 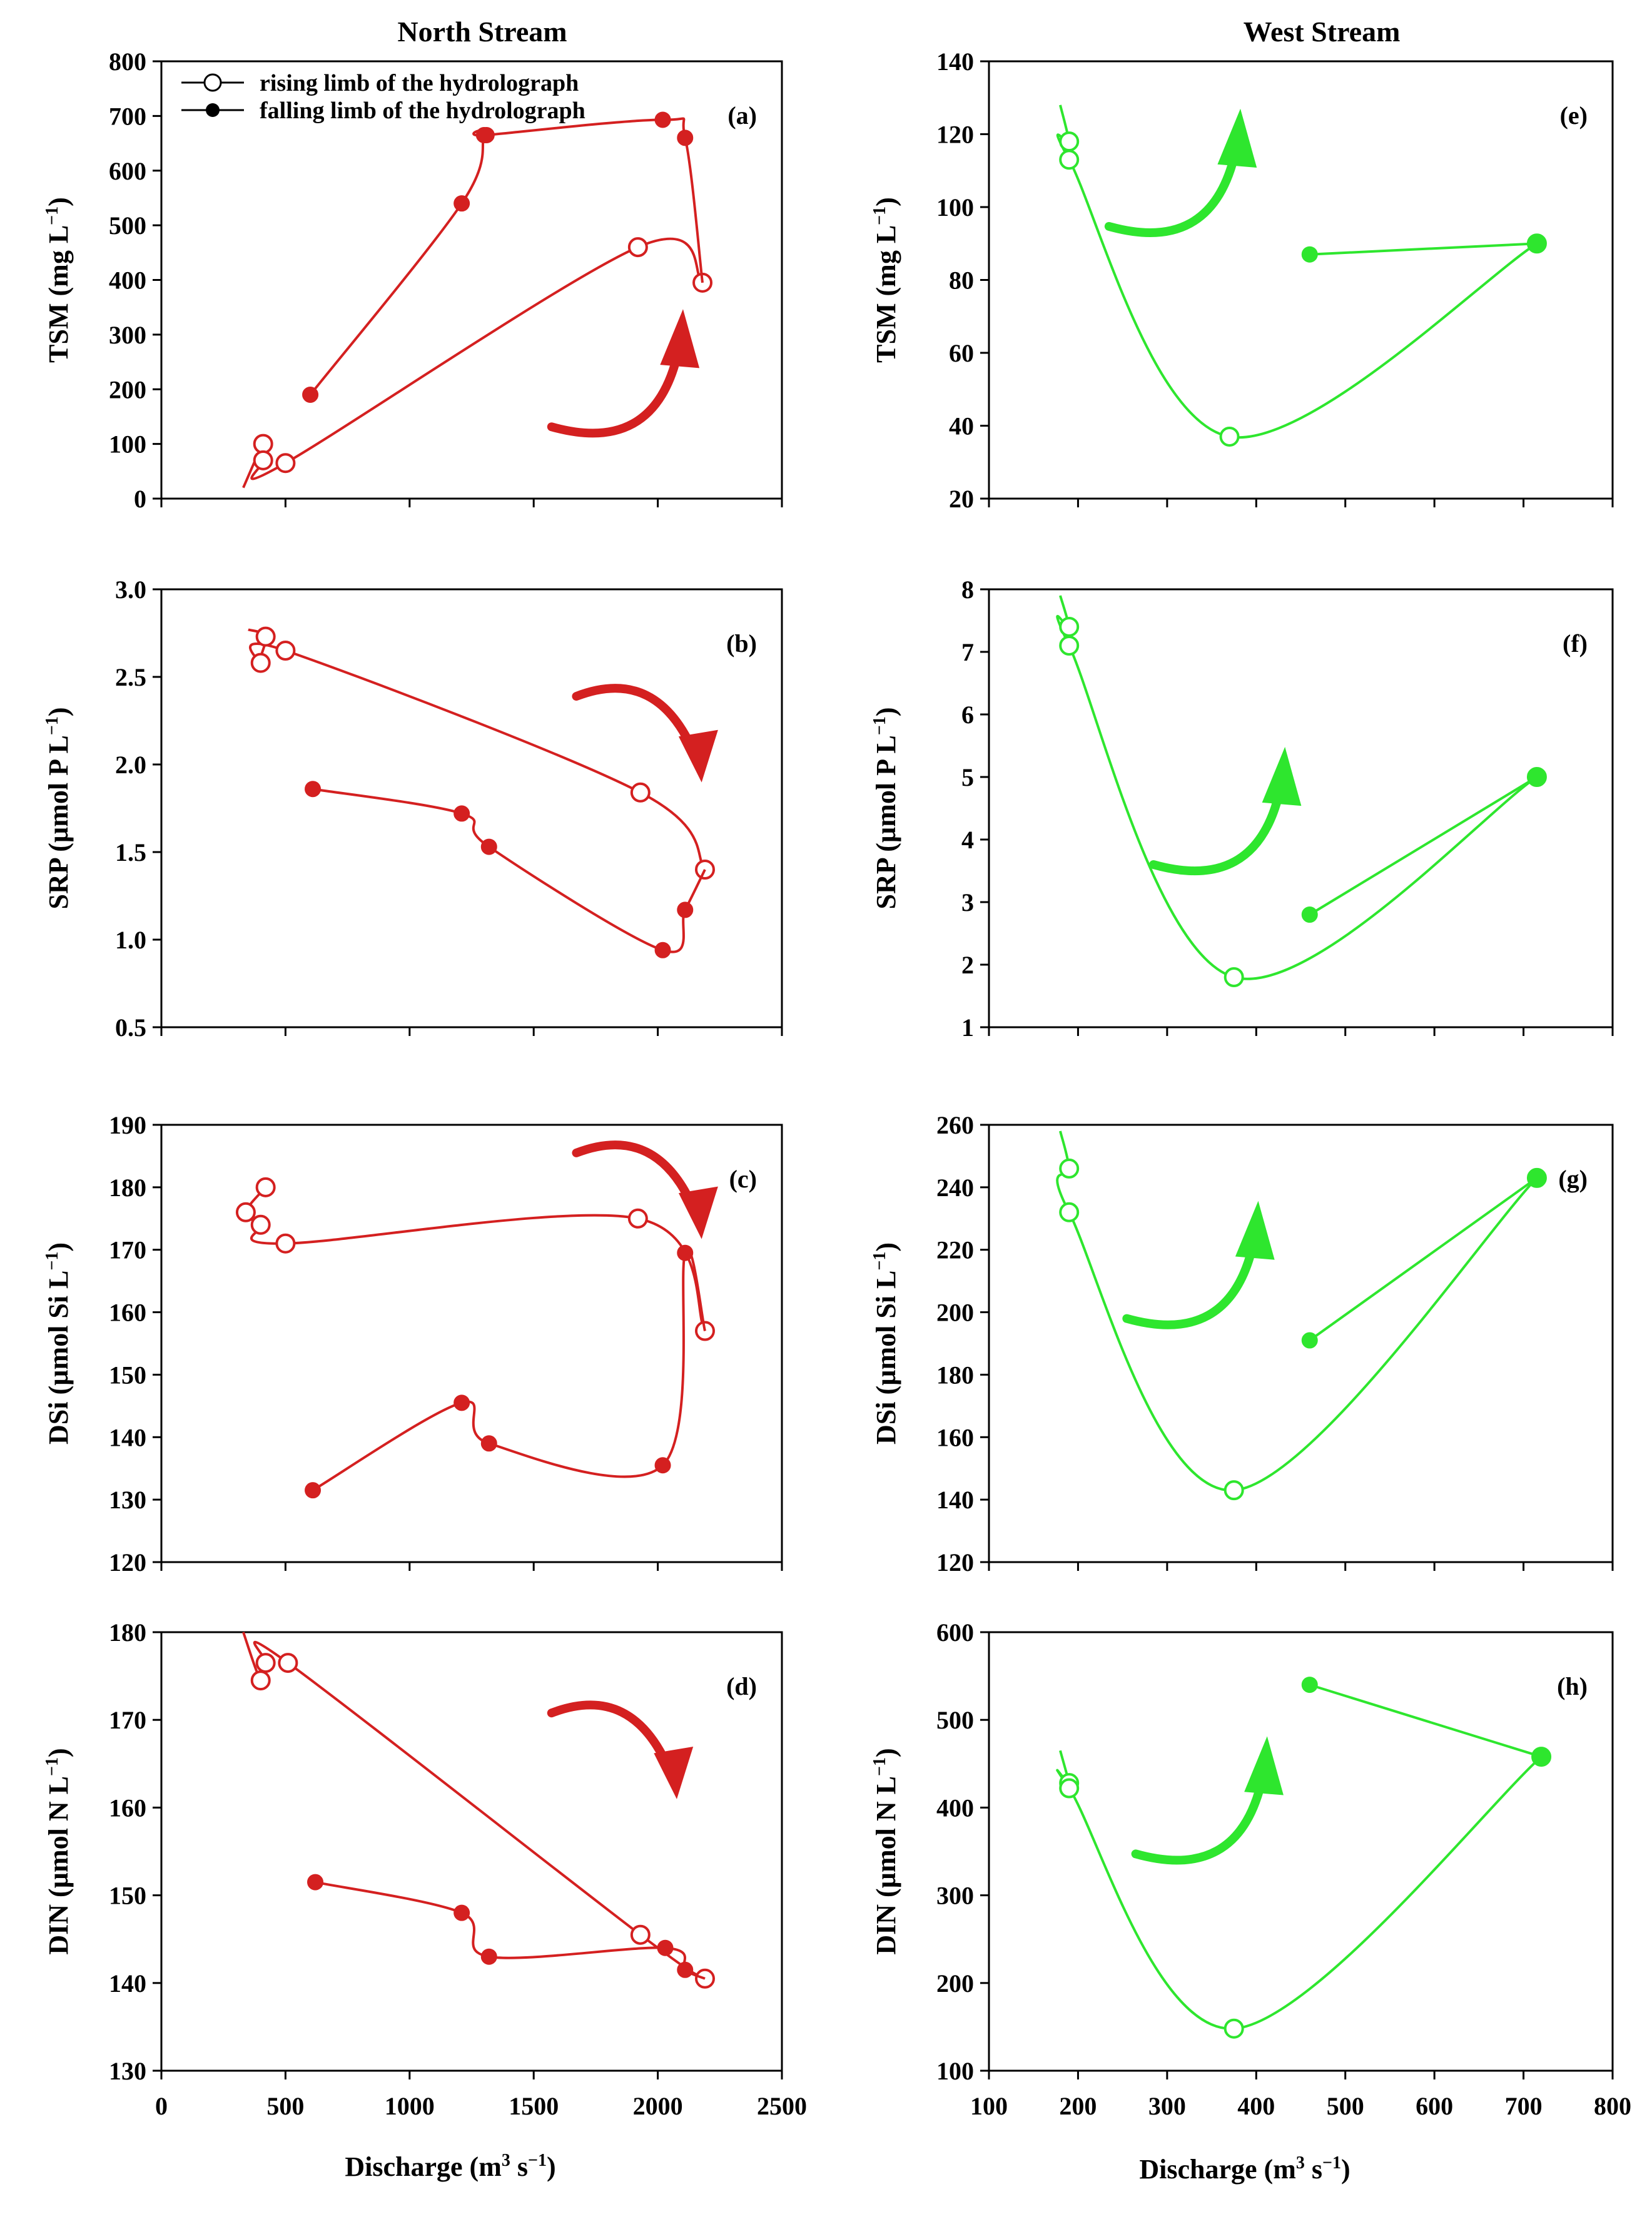 I want to click on x-tick-label: 0, so click(x=162, y=2106).